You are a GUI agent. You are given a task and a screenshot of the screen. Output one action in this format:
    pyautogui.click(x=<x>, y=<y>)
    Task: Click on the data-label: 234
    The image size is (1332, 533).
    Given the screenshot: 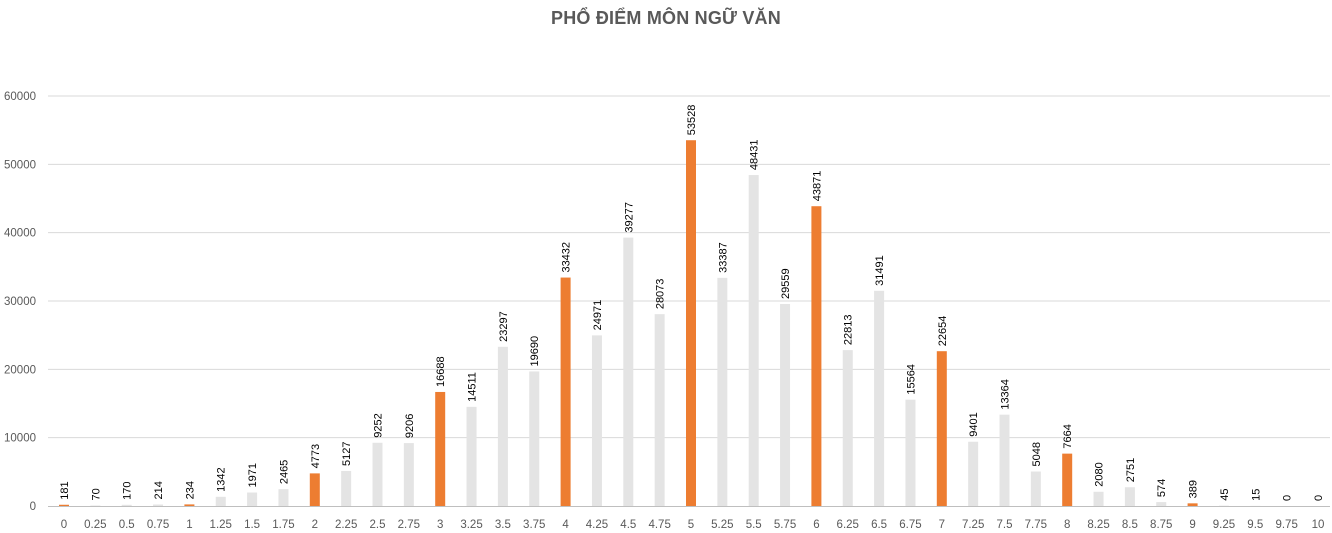 What is the action you would take?
    pyautogui.click(x=190, y=490)
    